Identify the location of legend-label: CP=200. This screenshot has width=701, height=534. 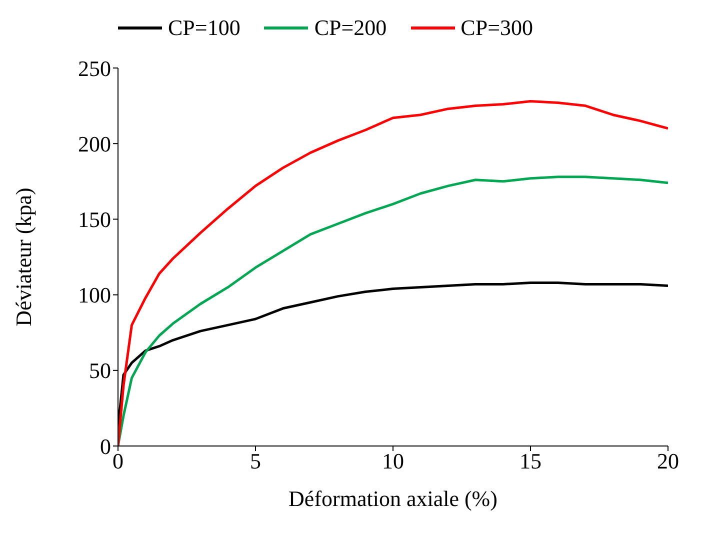
(350, 28).